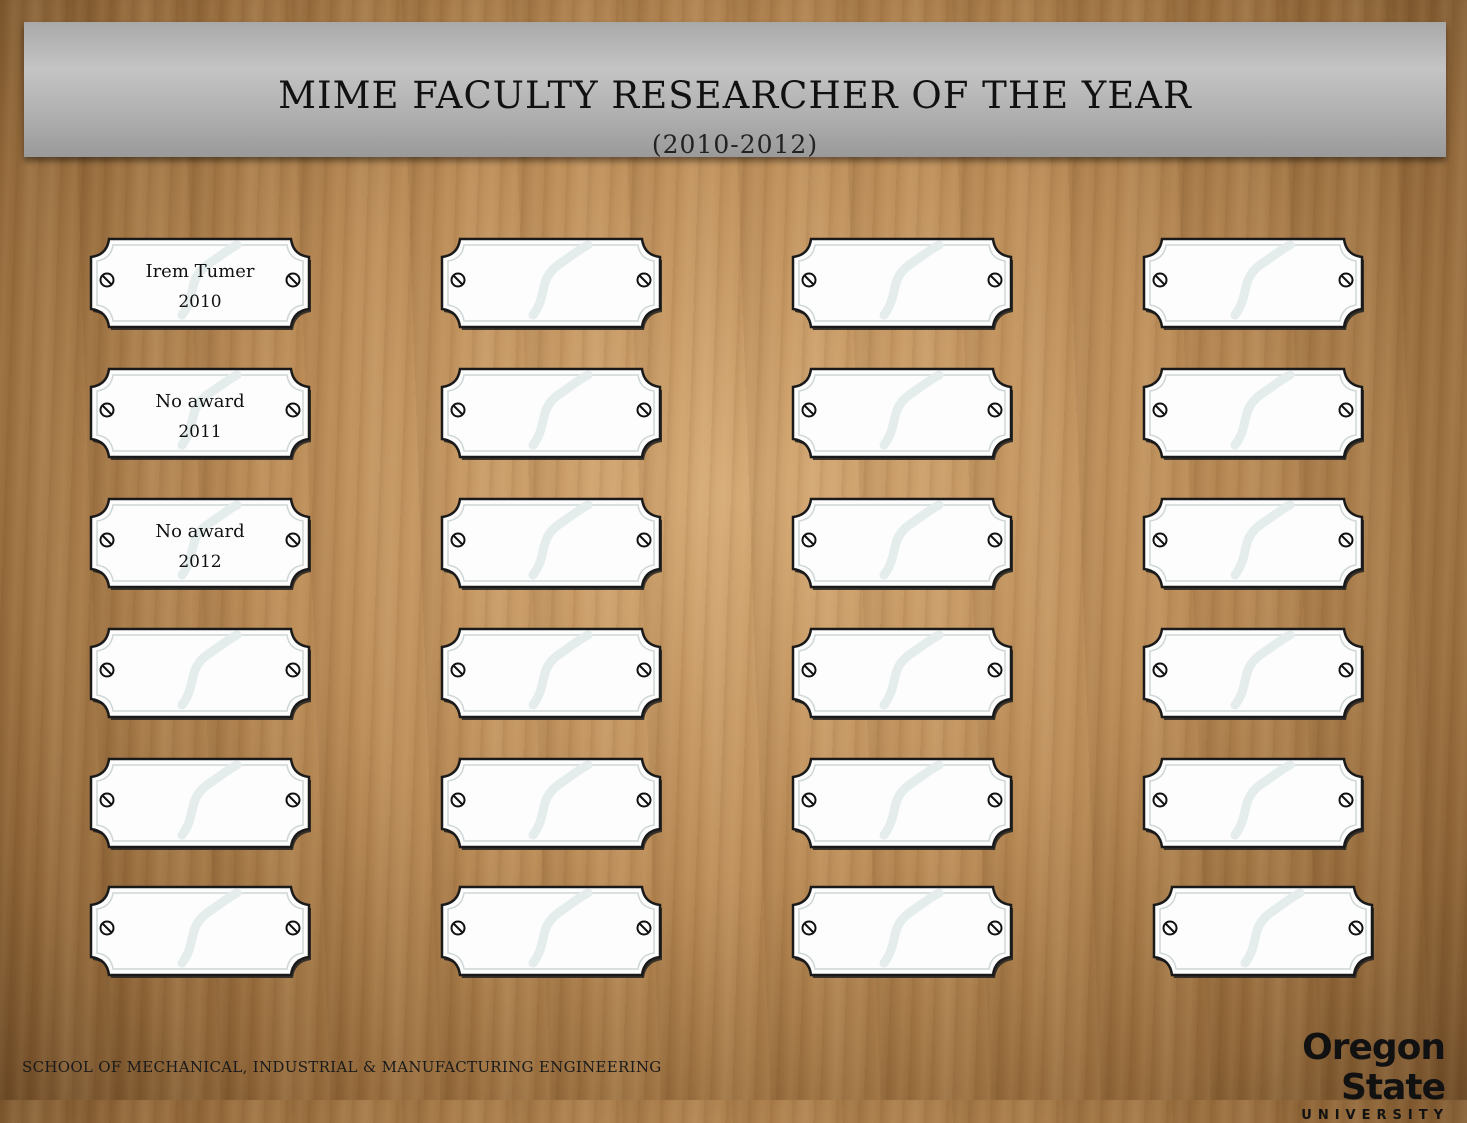 This screenshot has height=1123, width=1467. What do you see at coordinates (200, 562) in the screenshot?
I see `plaque-year: 2012` at bounding box center [200, 562].